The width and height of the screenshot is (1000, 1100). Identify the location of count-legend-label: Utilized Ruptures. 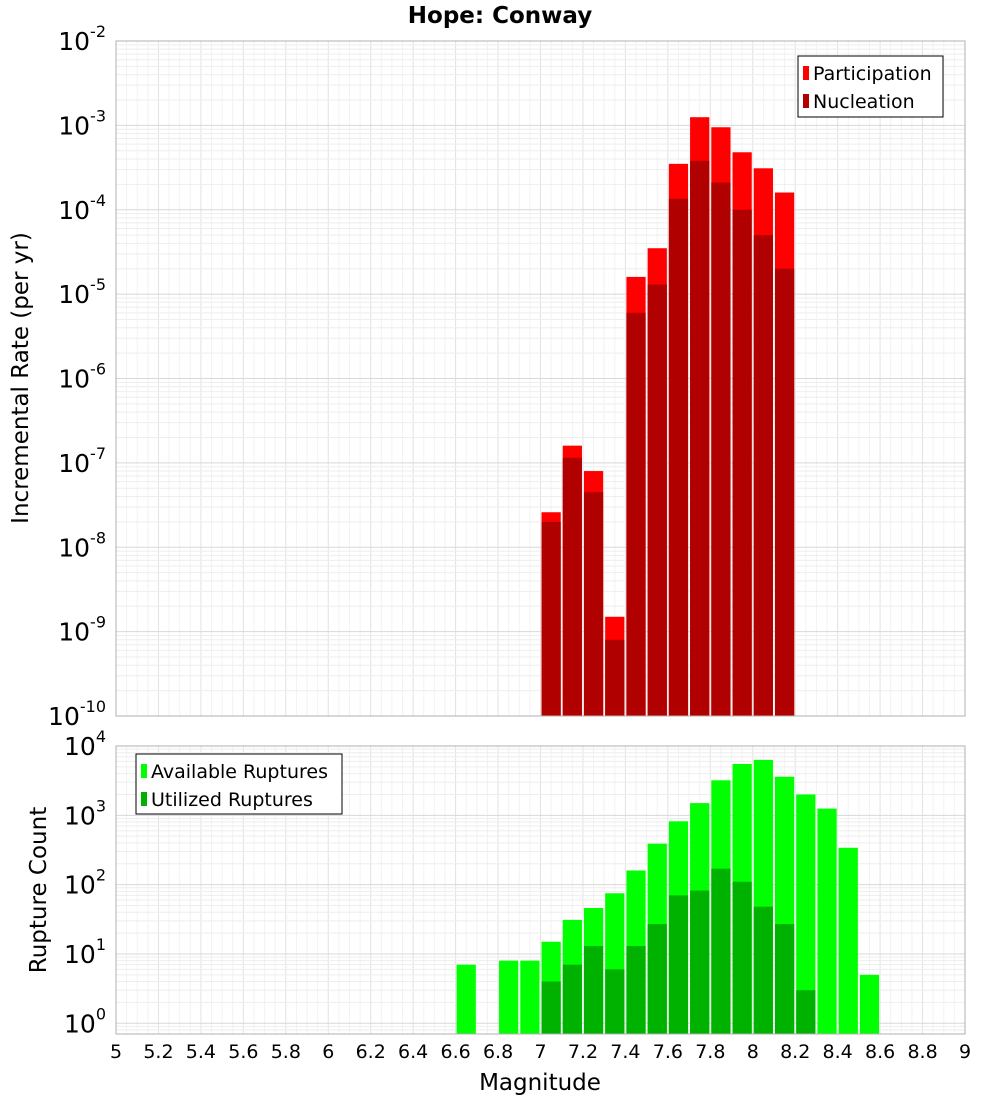
(232, 800).